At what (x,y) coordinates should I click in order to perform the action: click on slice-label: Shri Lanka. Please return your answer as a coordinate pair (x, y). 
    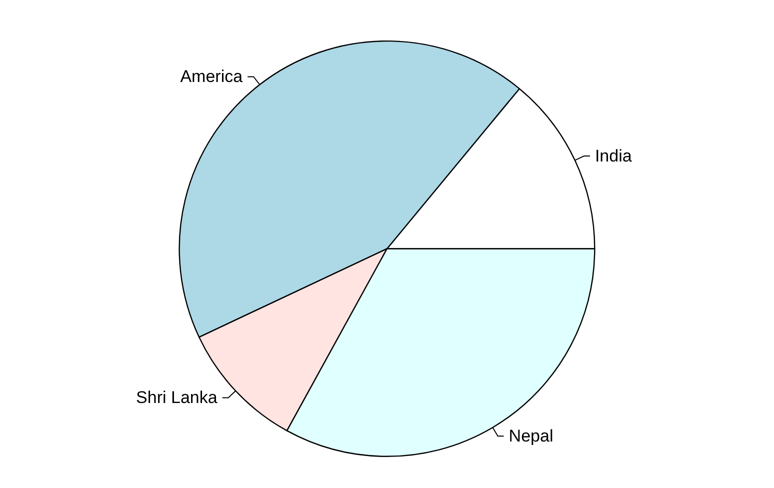
    Looking at the image, I should click on (177, 398).